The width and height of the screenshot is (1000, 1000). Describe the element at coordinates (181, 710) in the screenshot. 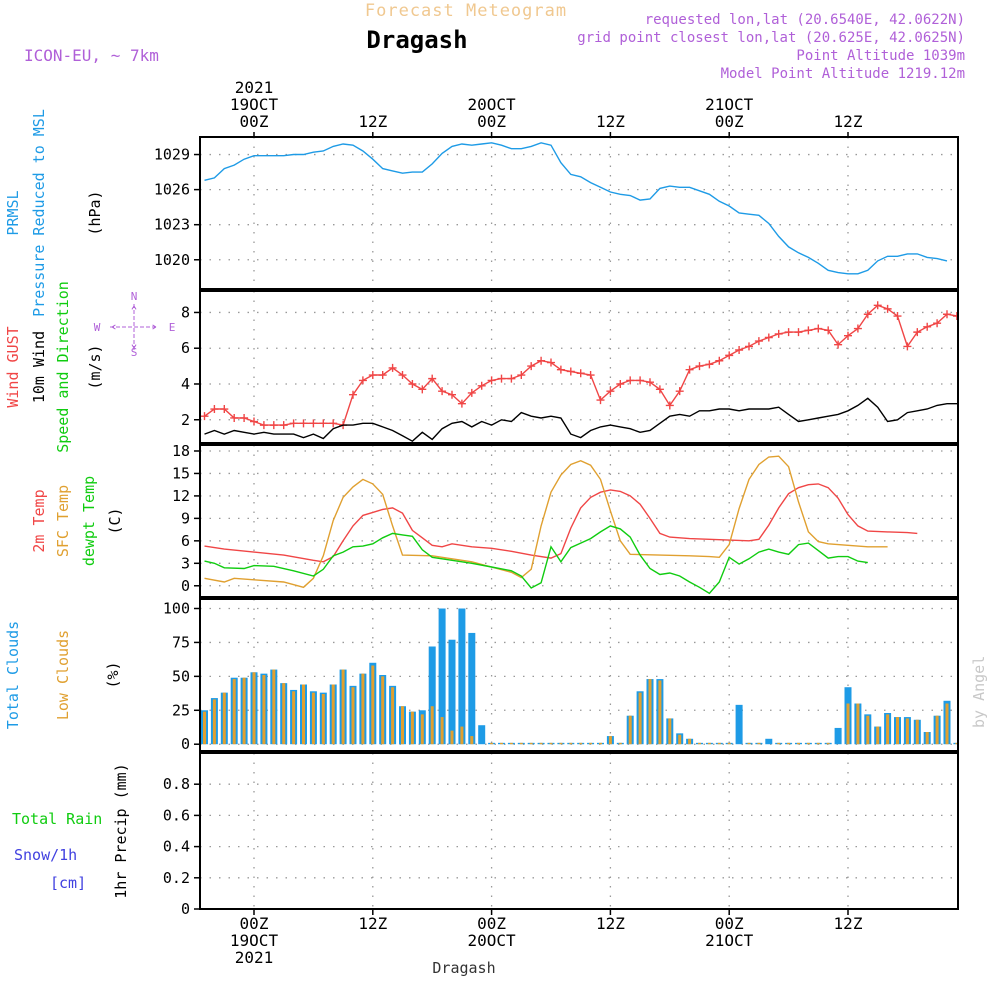

I see `y-tick-label: 25` at that location.